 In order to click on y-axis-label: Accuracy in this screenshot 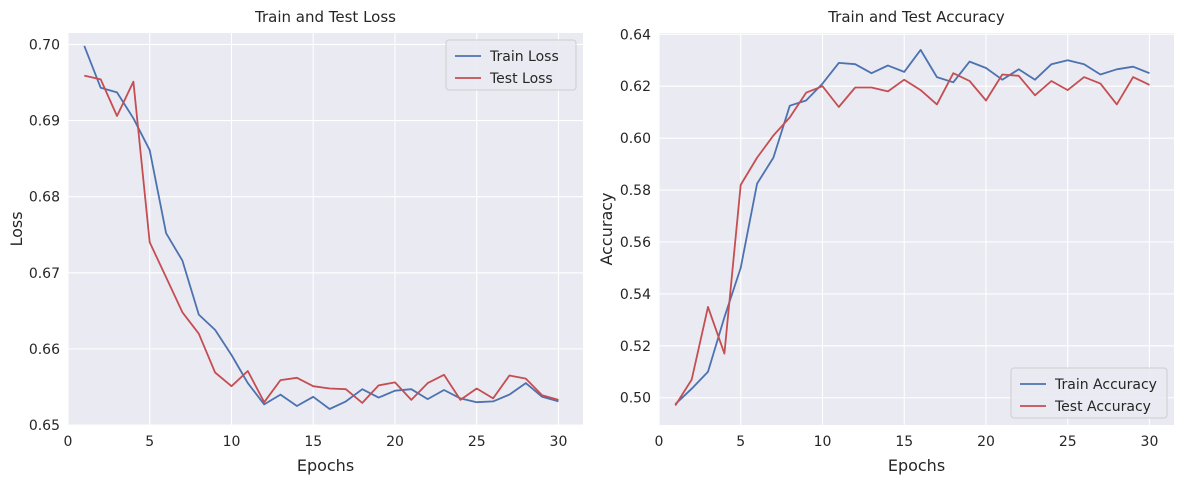, I will do `click(606, 228)`.